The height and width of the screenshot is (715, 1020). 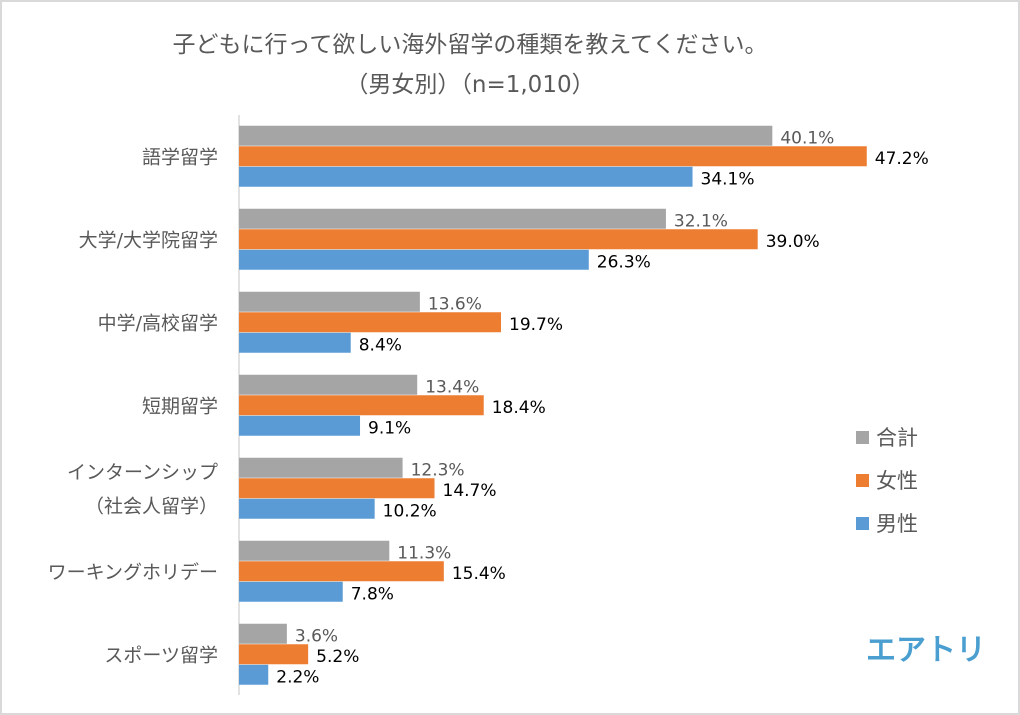 What do you see at coordinates (701, 221) in the screenshot?
I see `data-label: 32.1%` at bounding box center [701, 221].